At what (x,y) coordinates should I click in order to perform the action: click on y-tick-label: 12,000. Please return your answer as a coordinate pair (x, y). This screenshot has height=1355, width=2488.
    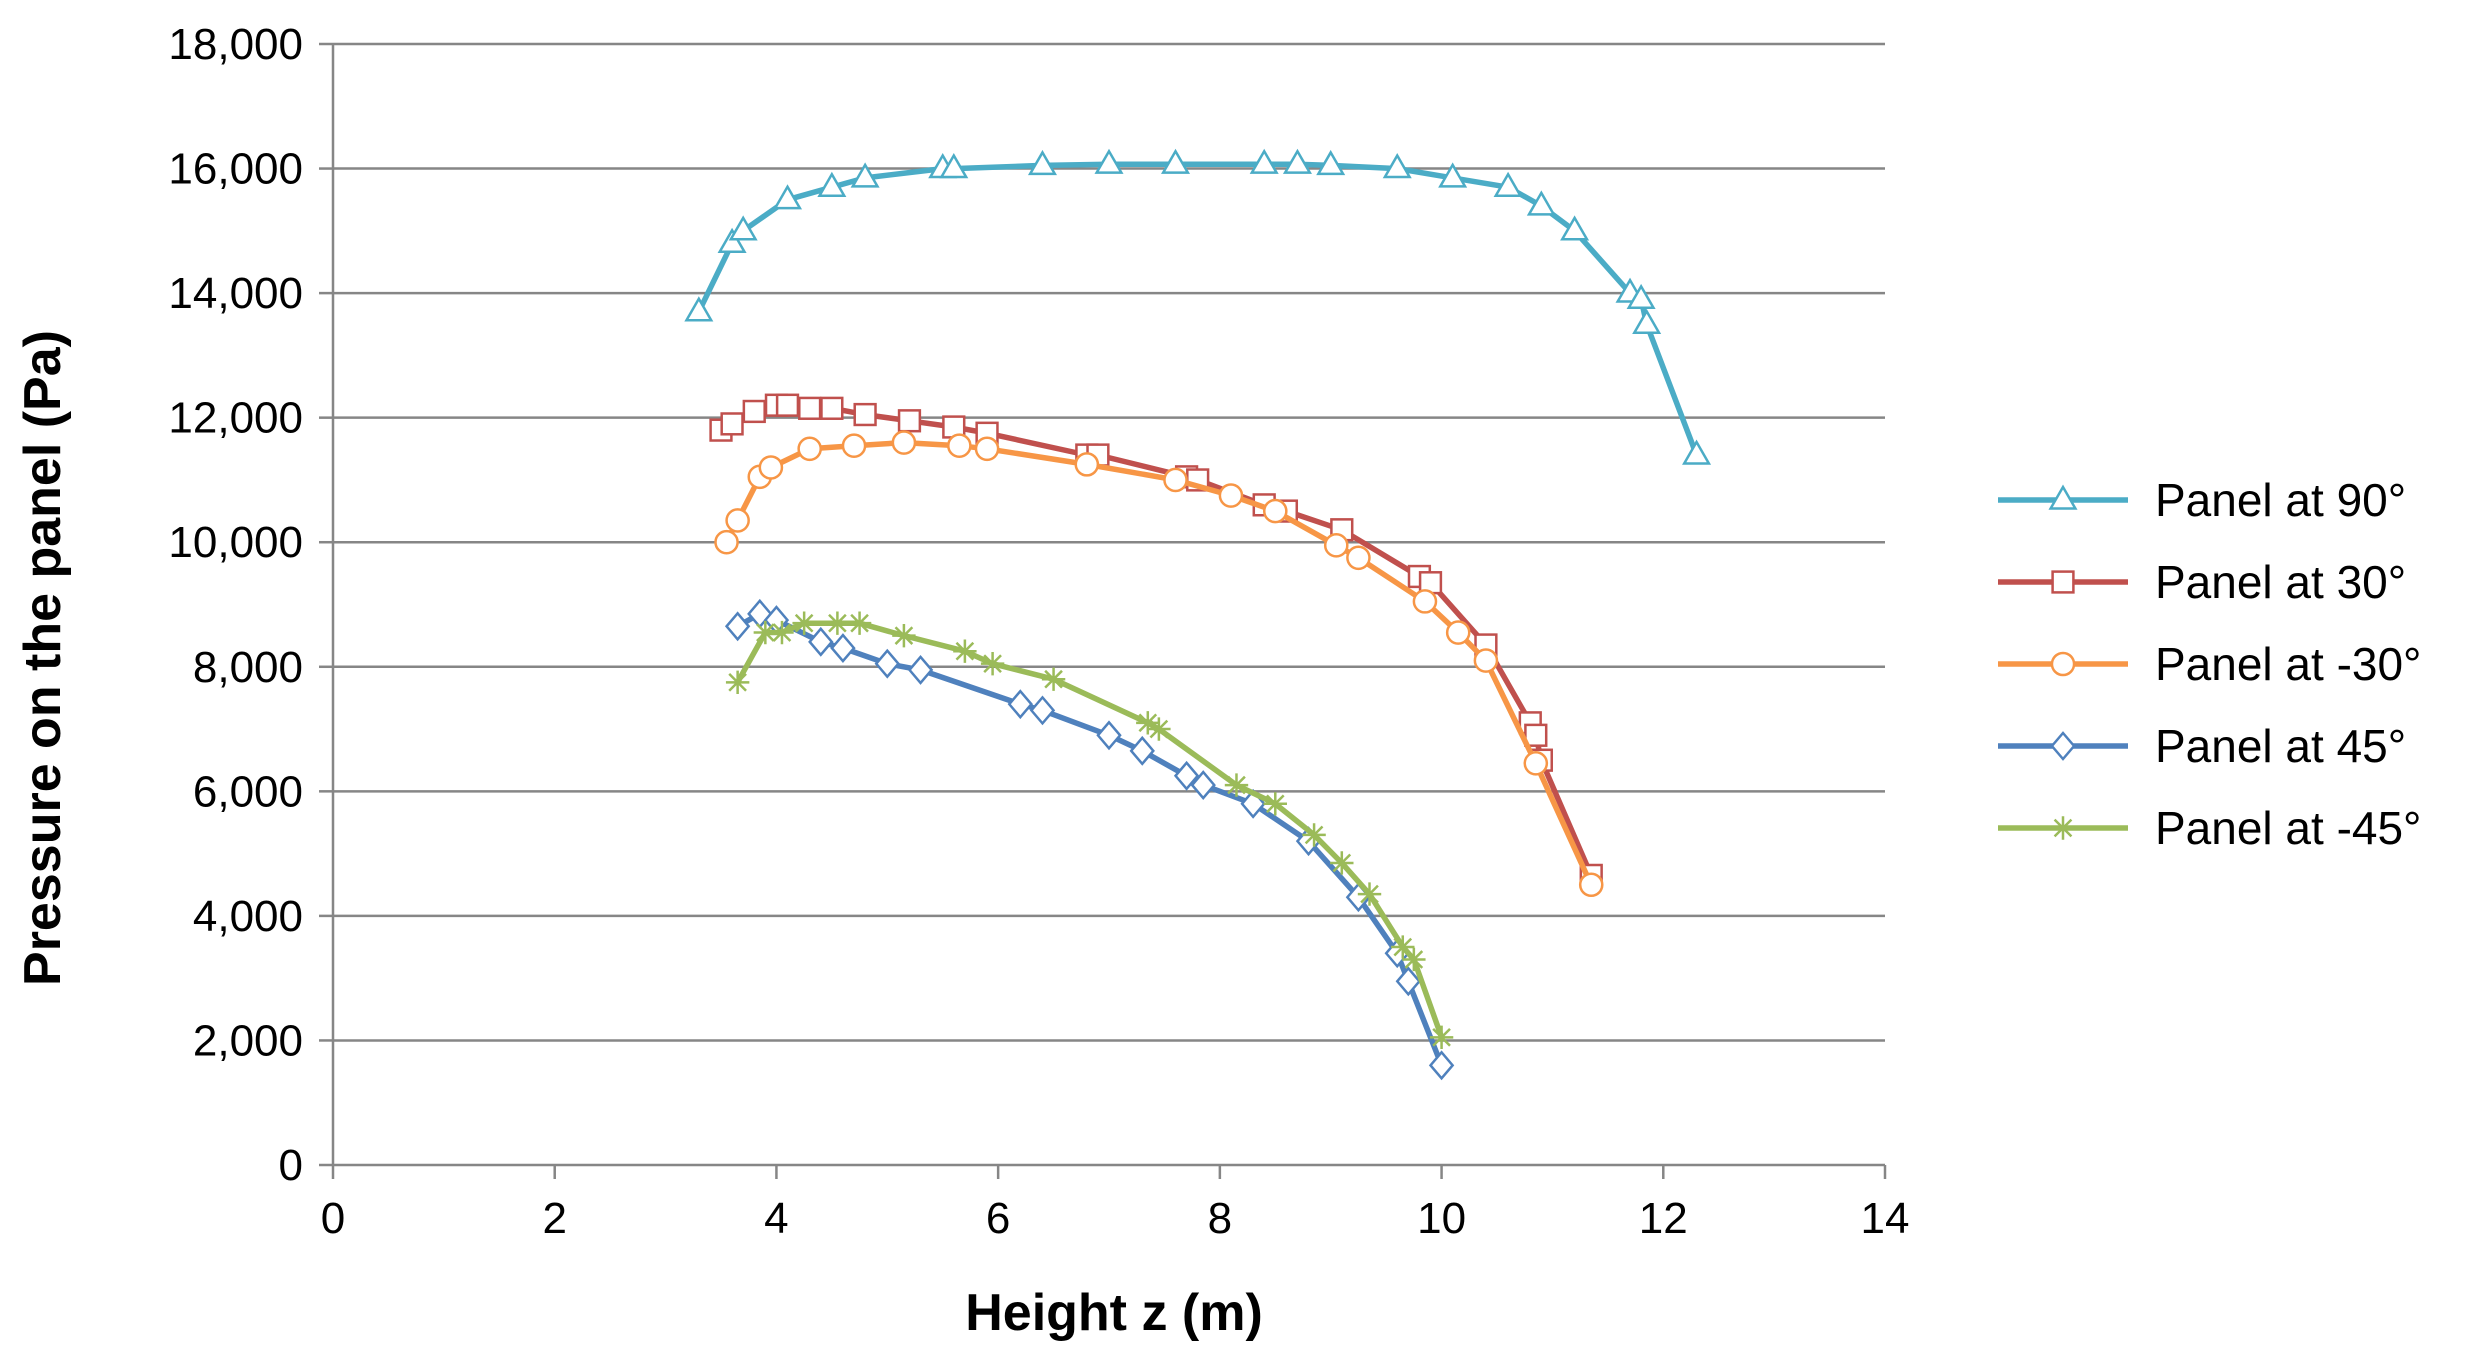
    Looking at the image, I should click on (235, 418).